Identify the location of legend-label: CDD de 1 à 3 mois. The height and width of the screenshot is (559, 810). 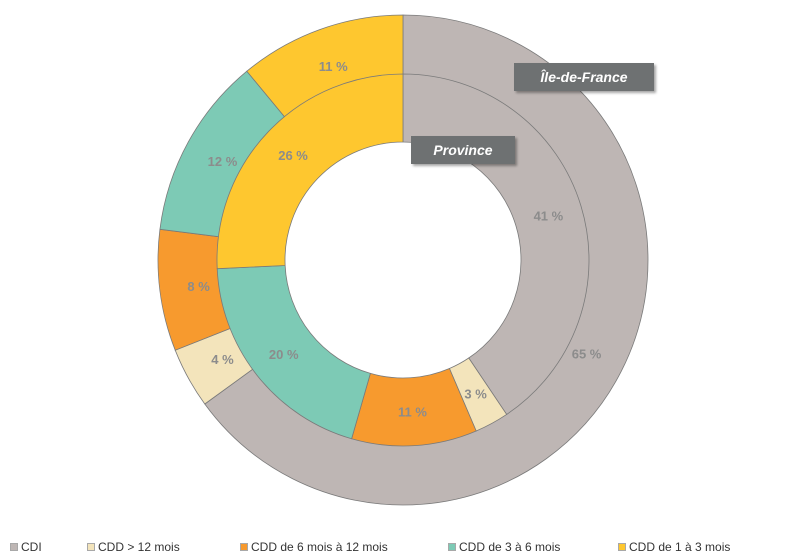
(680, 547).